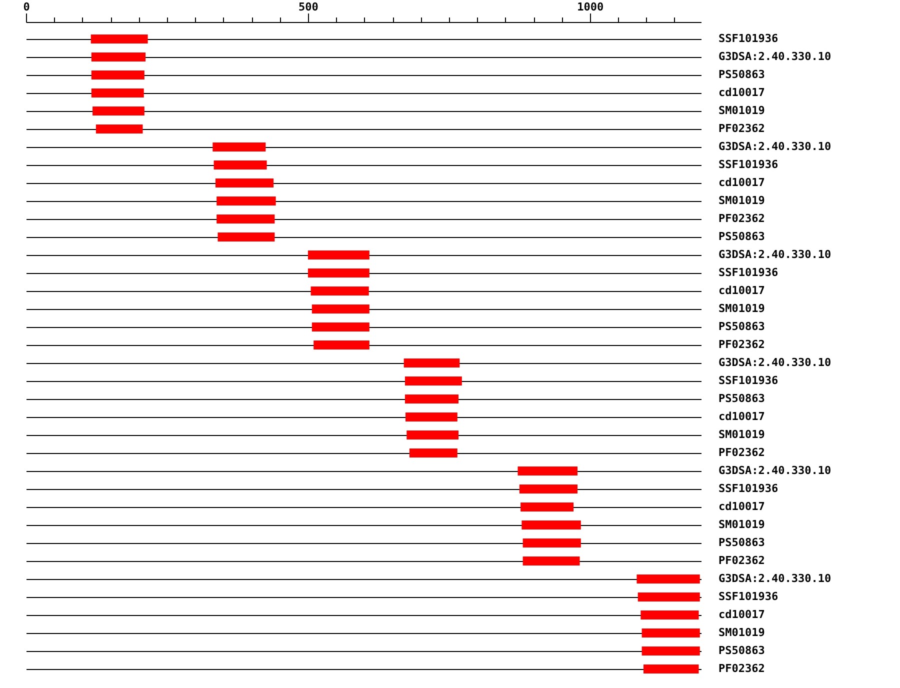 The height and width of the screenshot is (688, 900). Describe the element at coordinates (26, 7) in the screenshot. I see `x-tick-label: 0` at that location.